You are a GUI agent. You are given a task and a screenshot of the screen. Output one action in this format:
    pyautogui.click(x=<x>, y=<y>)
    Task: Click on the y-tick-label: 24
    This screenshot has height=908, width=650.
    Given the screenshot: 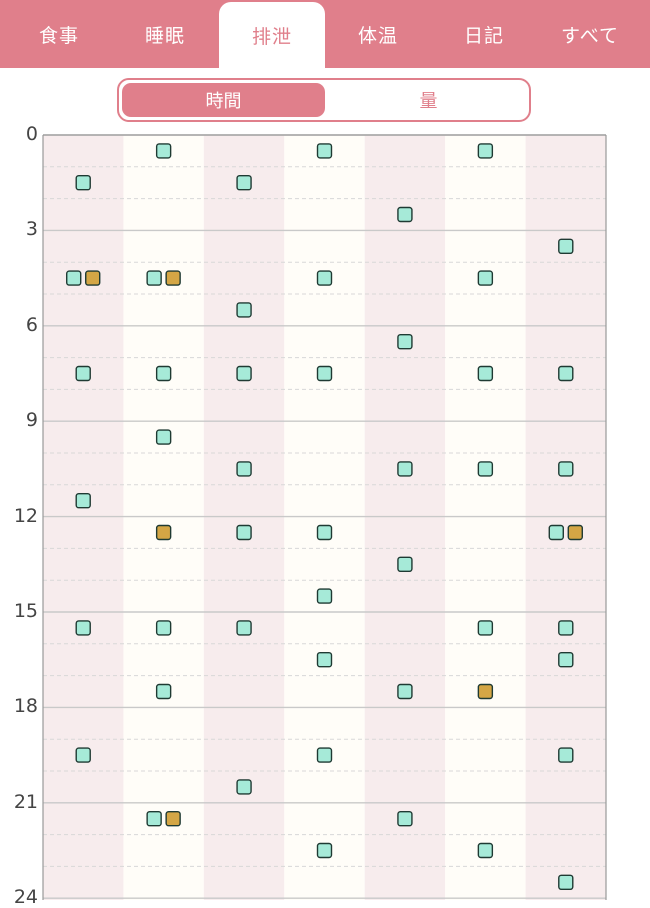 What is the action you would take?
    pyautogui.click(x=25, y=897)
    